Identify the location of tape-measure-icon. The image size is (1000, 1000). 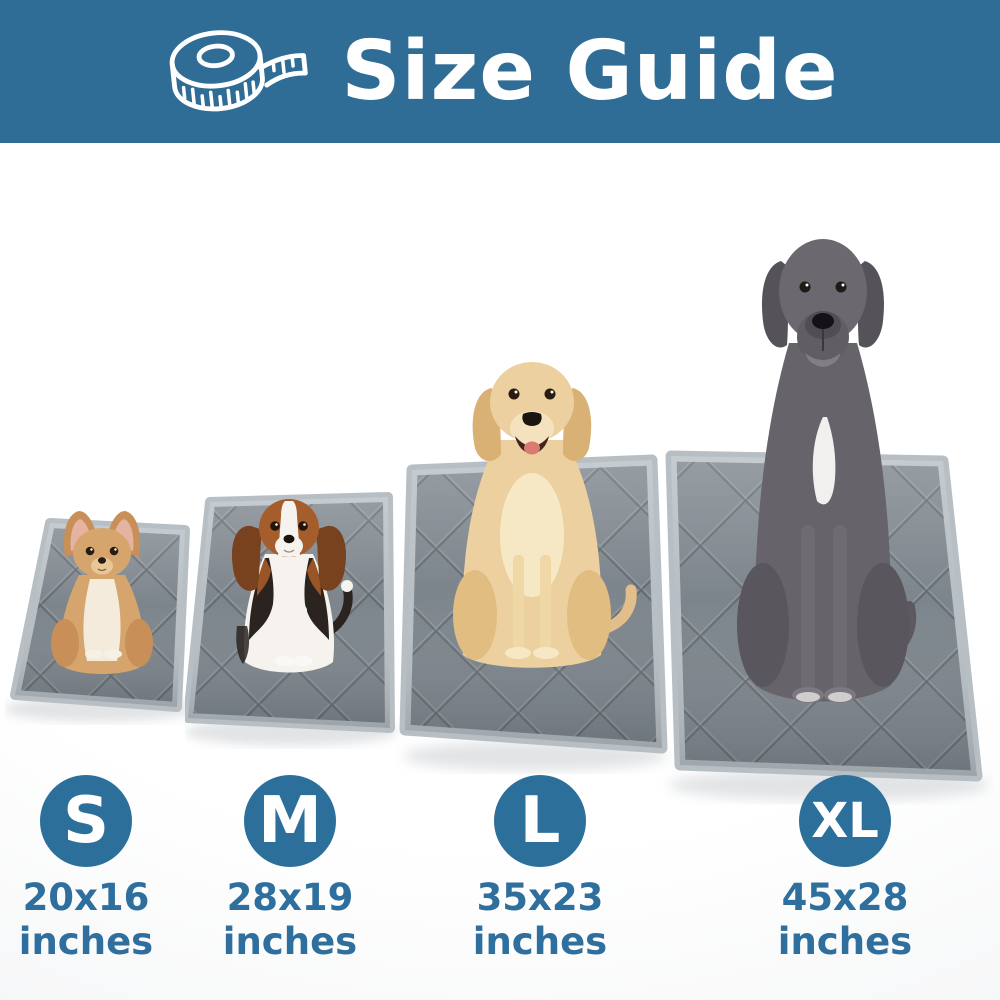
(239, 71).